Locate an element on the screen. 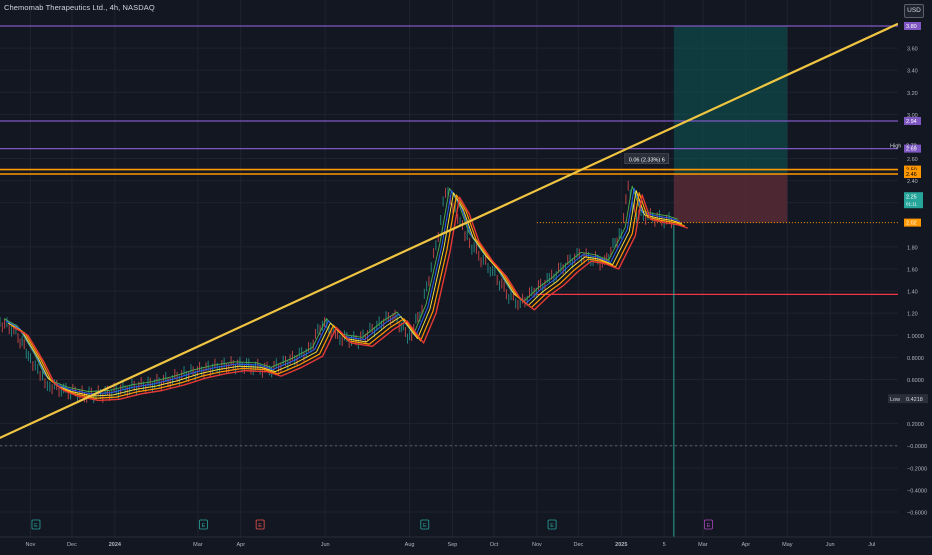 This screenshot has width=932, height=555. x-tick-label: May is located at coordinates (787, 545).